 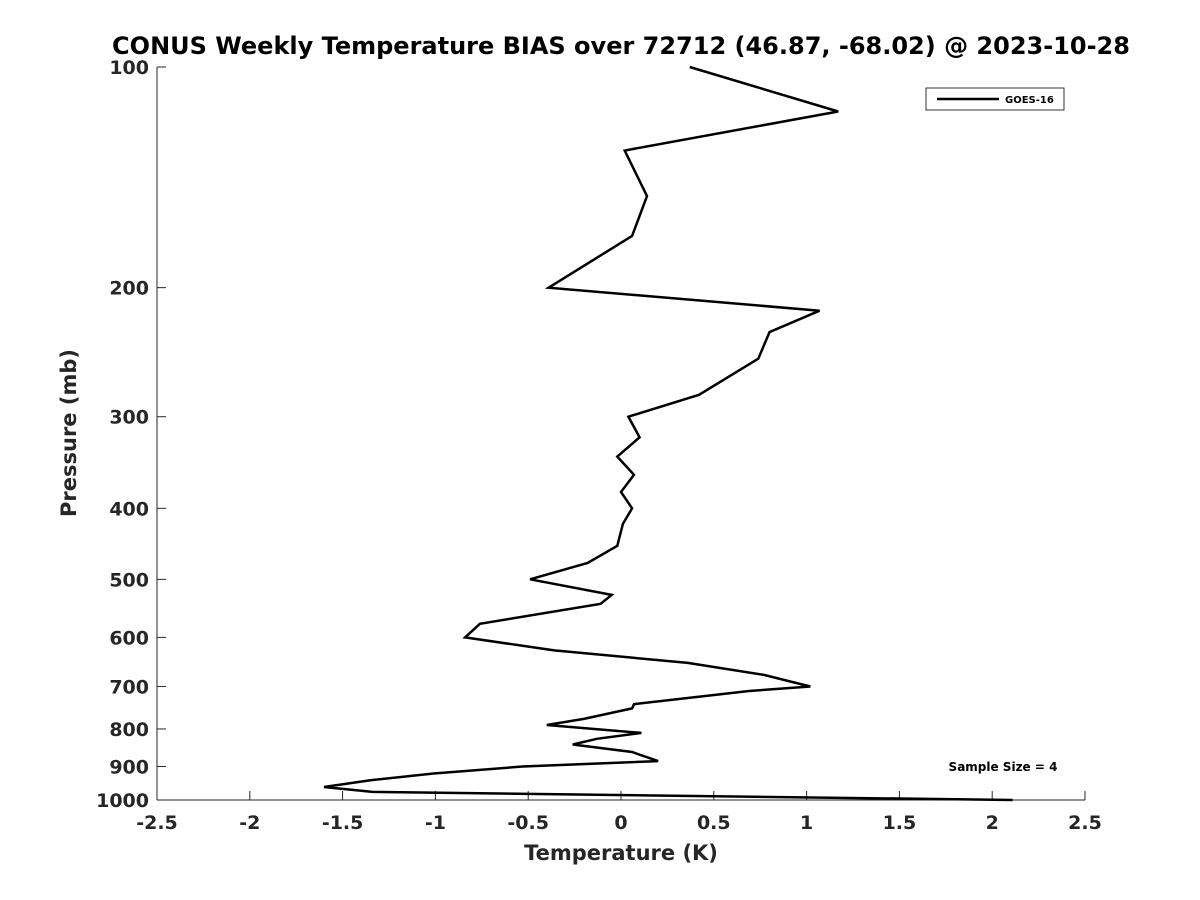 I want to click on y-tick-label: 300, so click(x=129, y=418).